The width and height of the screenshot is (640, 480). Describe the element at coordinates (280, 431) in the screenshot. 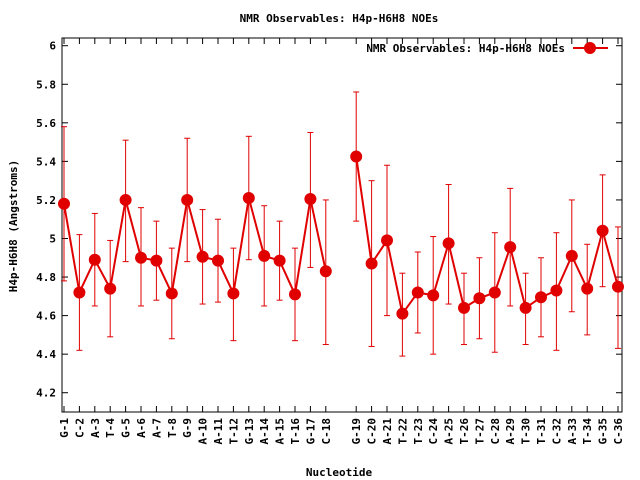

I see `x-tick-label: A-15` at that location.